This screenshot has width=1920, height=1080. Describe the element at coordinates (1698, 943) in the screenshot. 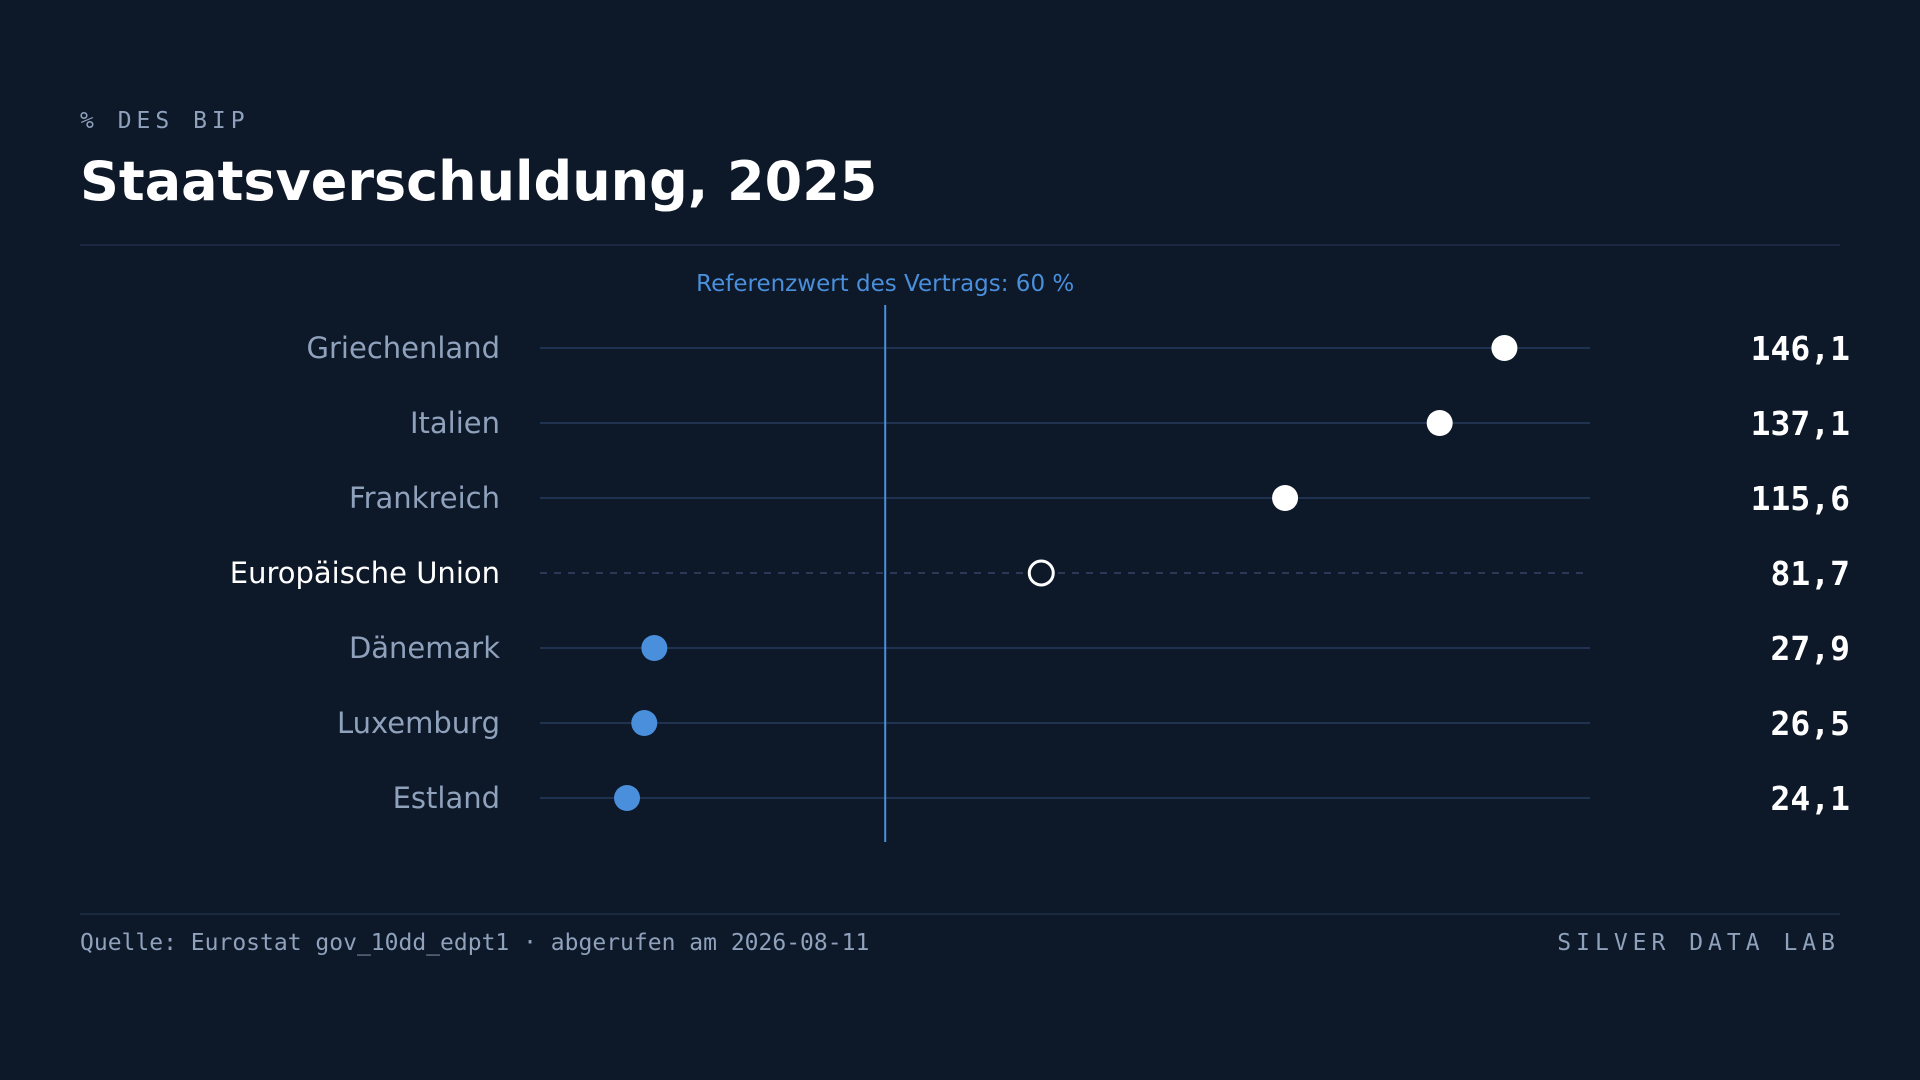

I see `brand-label: SILVER DATA LAB` at that location.